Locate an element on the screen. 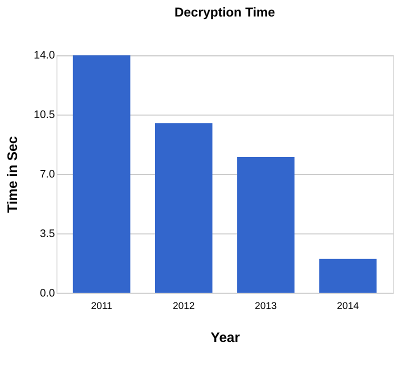 The width and height of the screenshot is (398, 366). x-tick-label: 2011 is located at coordinates (101, 306).